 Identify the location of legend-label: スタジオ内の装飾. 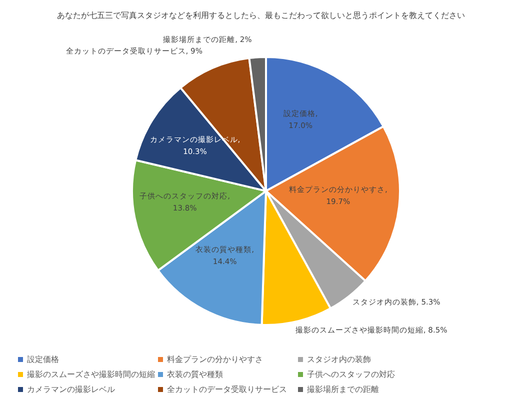
(339, 359).